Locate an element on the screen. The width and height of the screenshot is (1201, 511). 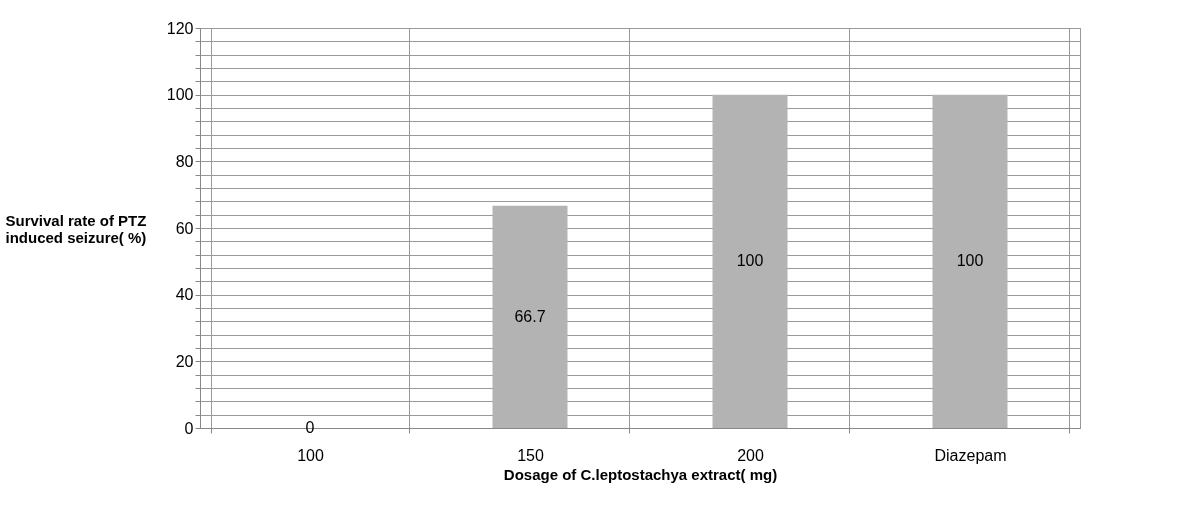
y-axis-title: Survival rate of PTZ induced seizure( %) is located at coordinates (76, 228).